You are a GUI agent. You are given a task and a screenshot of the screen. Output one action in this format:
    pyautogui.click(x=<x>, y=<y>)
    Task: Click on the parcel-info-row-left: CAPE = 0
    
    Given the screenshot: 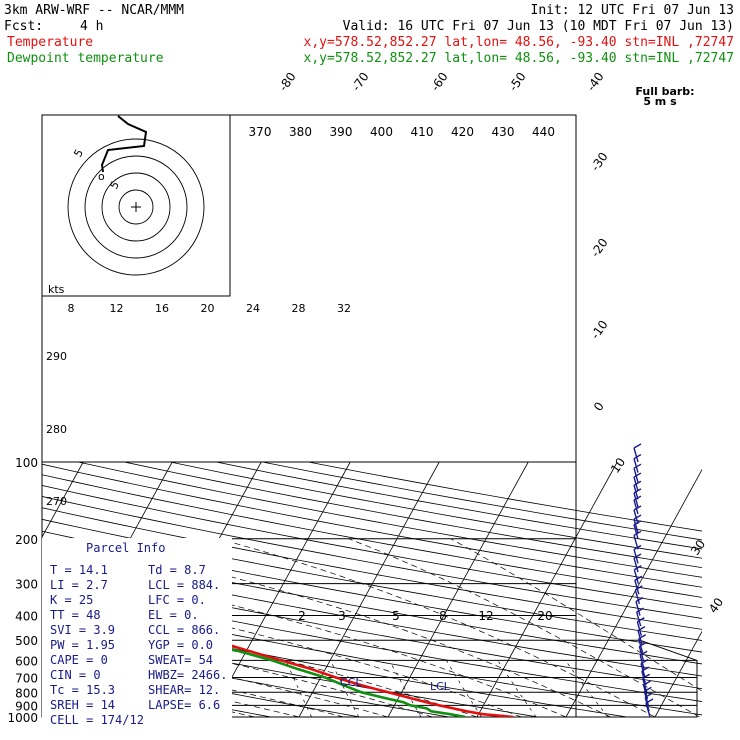 What is the action you would take?
    pyautogui.click(x=79, y=660)
    